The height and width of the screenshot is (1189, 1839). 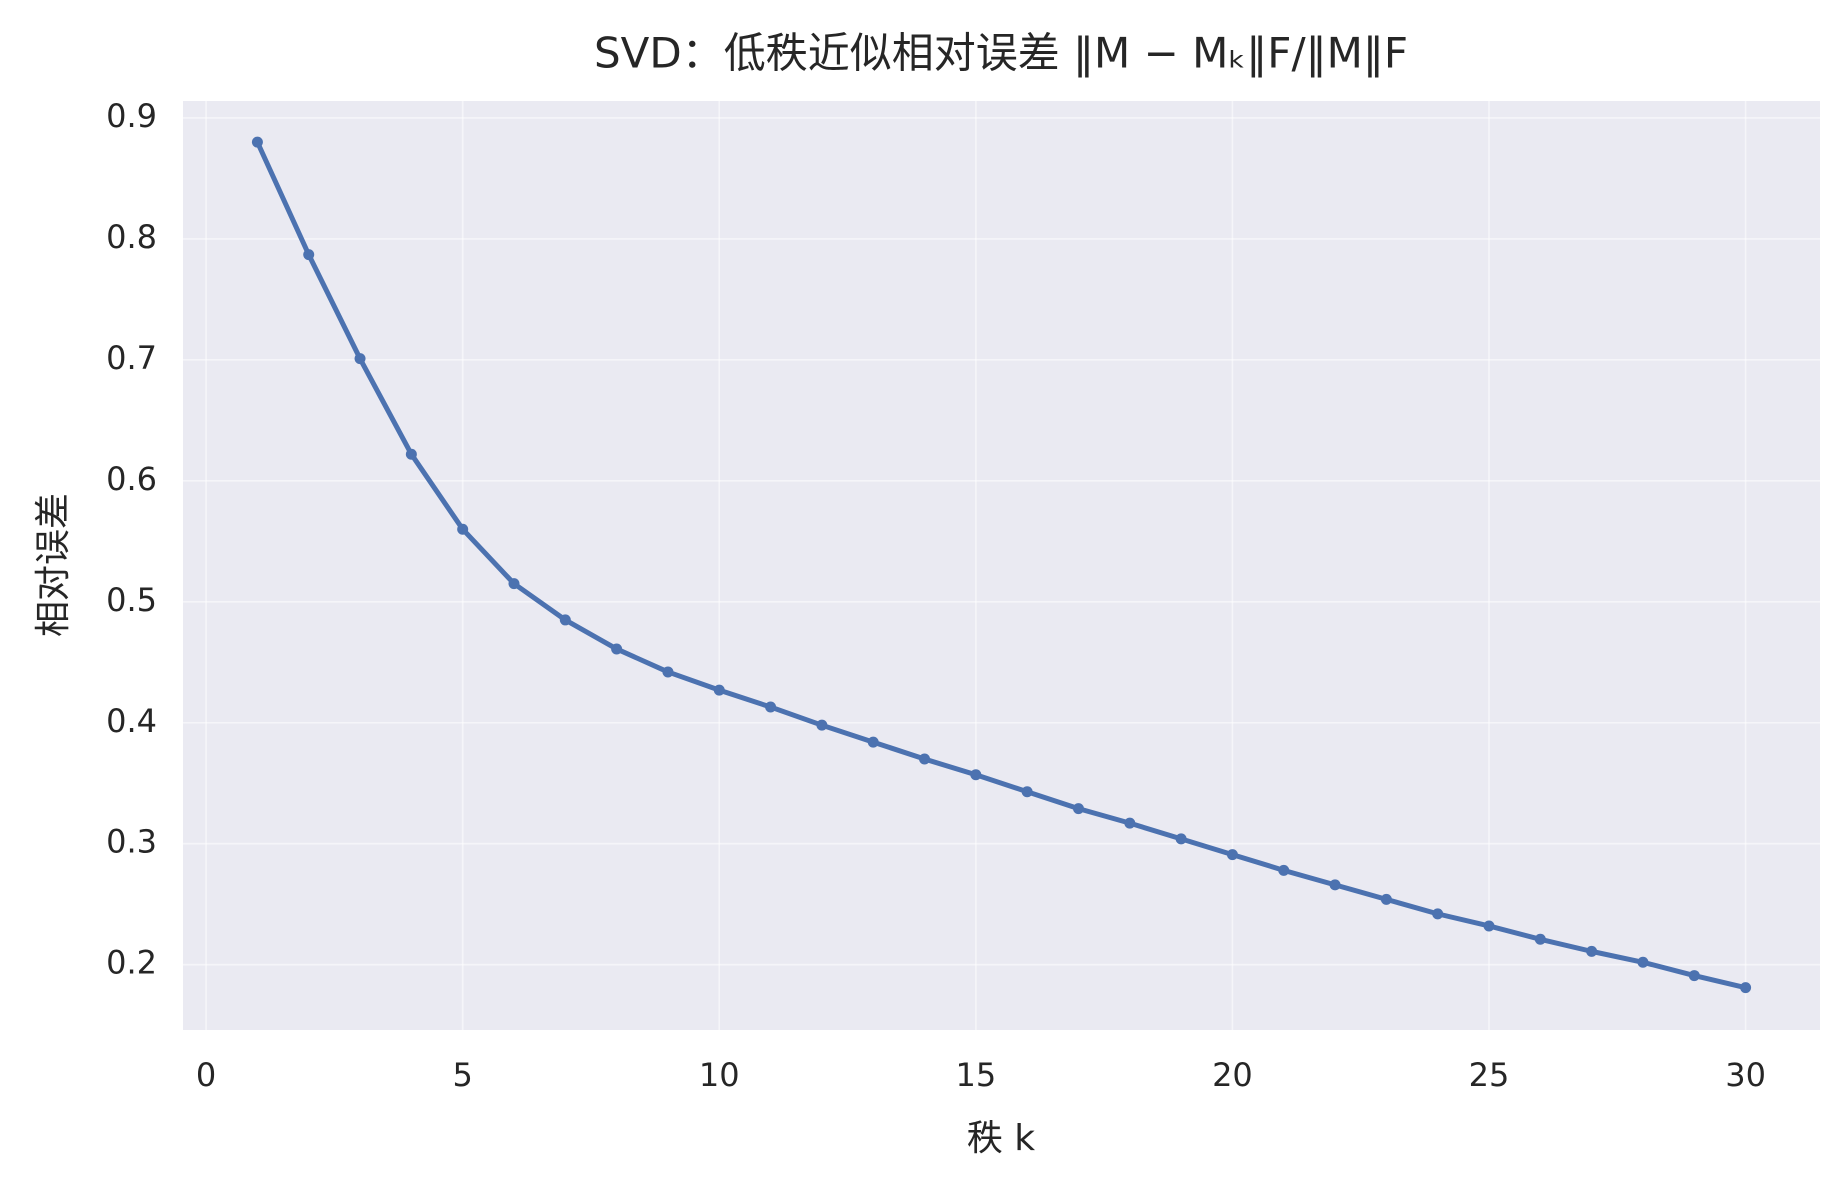 What do you see at coordinates (719, 1075) in the screenshot?
I see `x-tick-label: 10` at bounding box center [719, 1075].